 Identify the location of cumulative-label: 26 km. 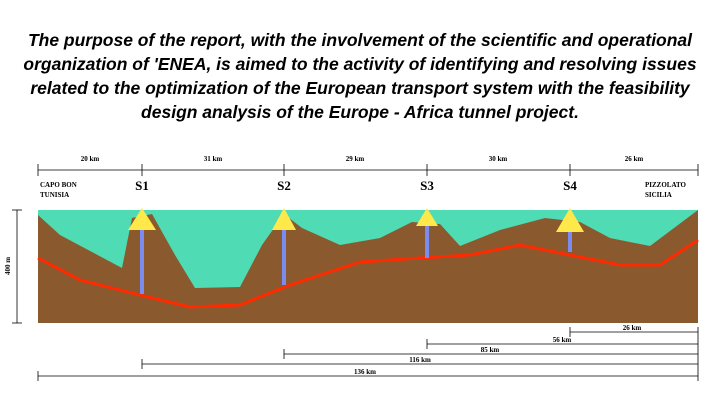
(632, 328).